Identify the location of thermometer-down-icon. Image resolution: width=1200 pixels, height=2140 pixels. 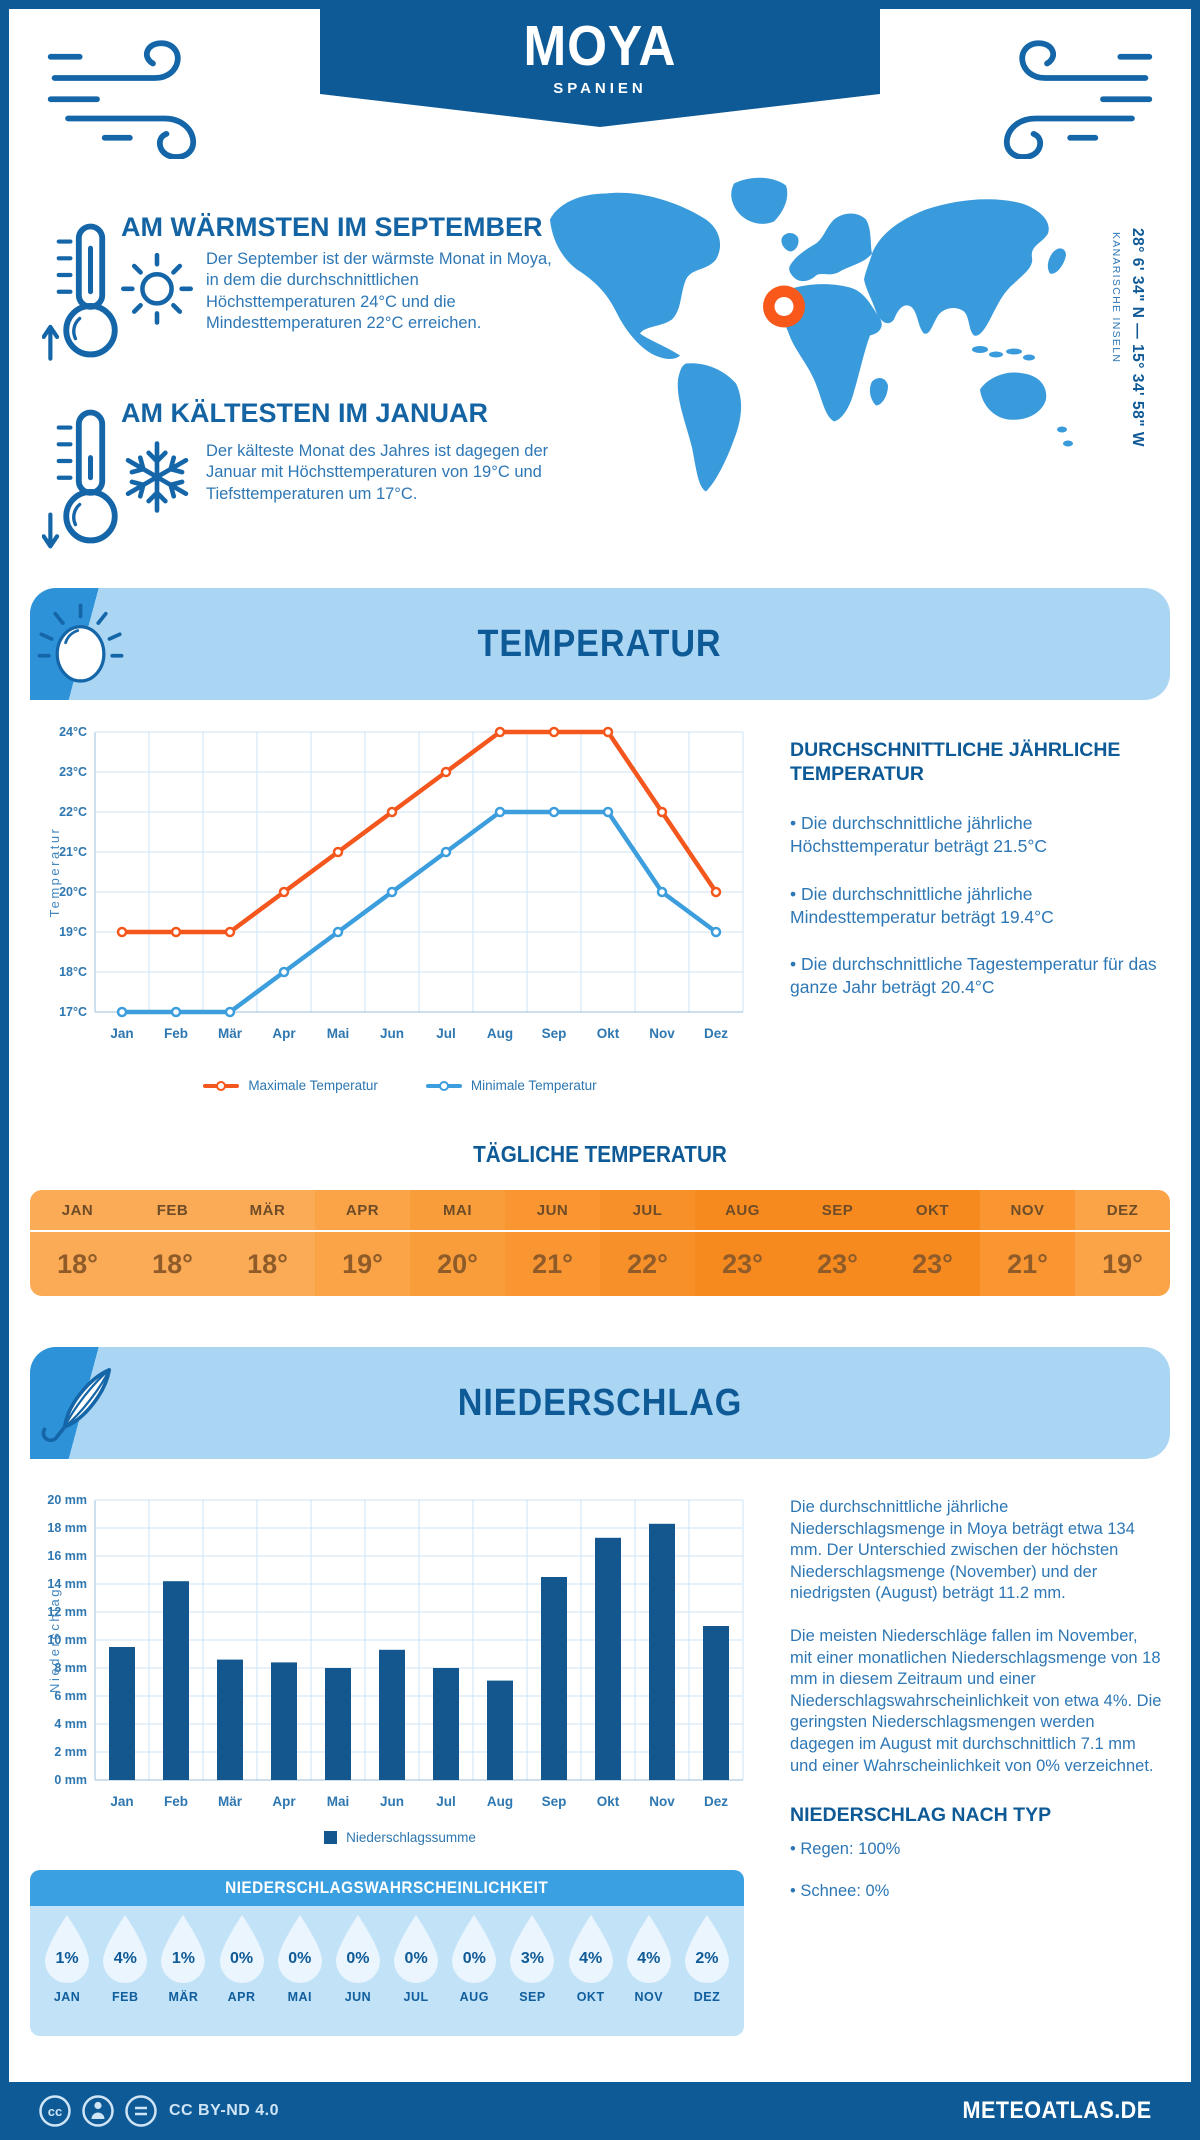
(80, 479).